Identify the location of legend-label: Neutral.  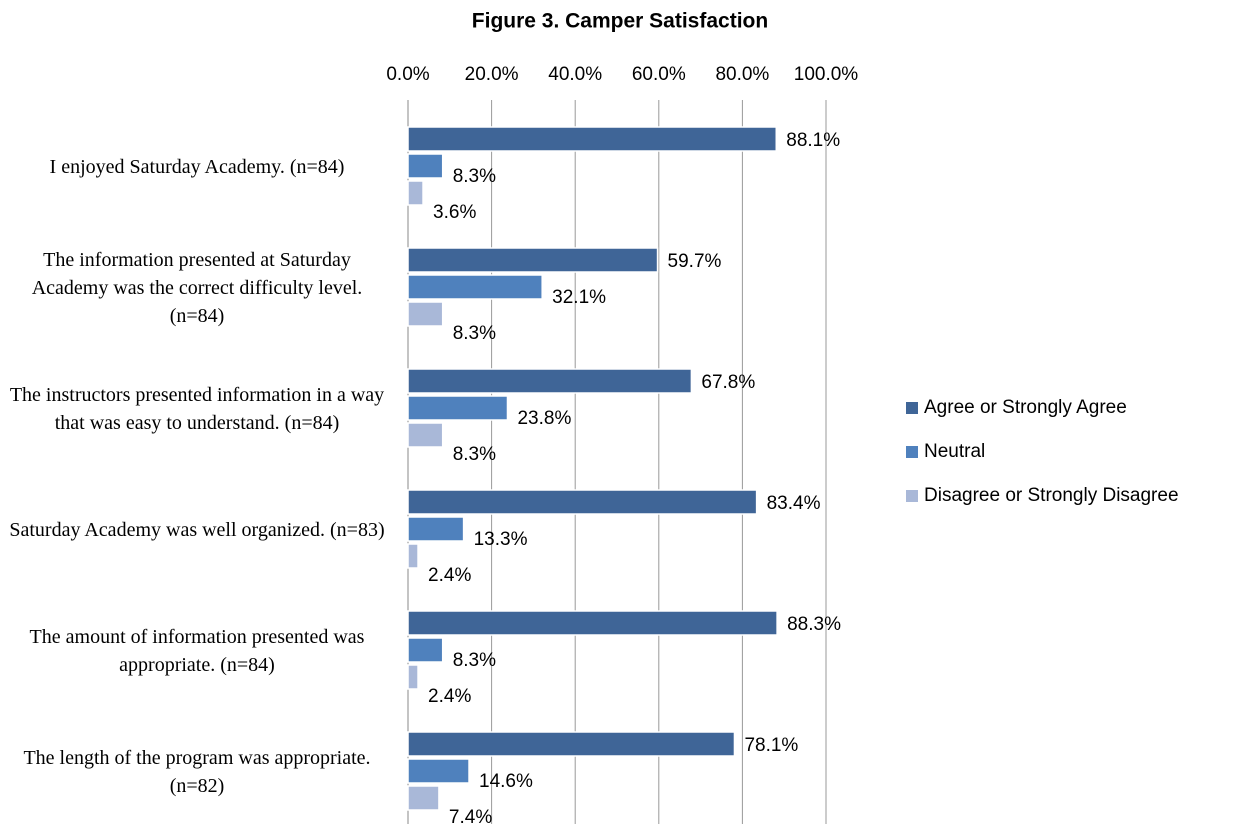
(954, 451).